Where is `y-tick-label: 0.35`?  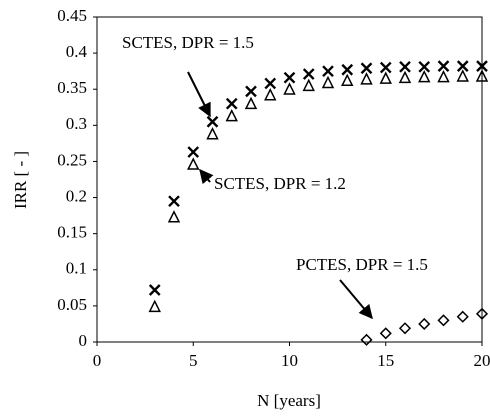 y-tick-label: 0.35 is located at coordinates (72, 87).